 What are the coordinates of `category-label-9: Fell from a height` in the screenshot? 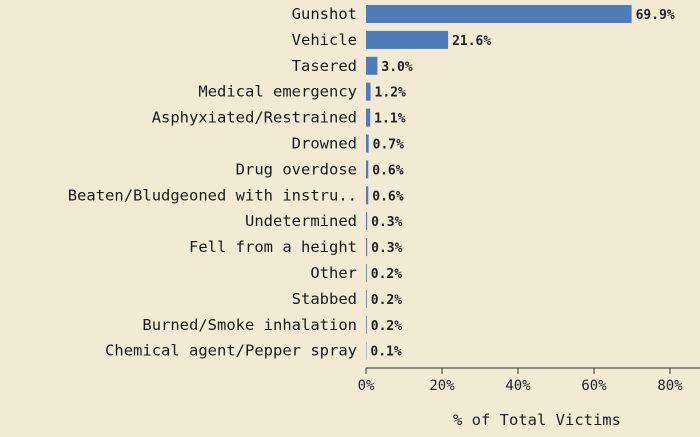 It's located at (273, 247).